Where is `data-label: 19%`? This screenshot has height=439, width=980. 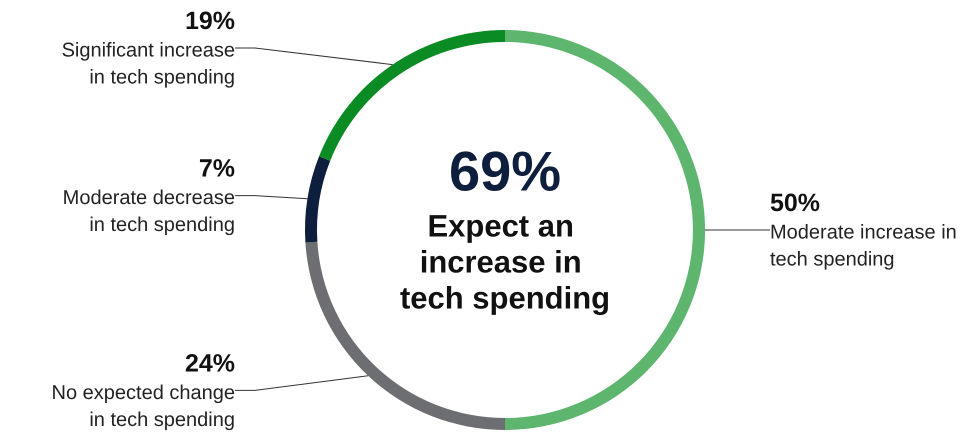
data-label: 19% is located at coordinates (209, 21).